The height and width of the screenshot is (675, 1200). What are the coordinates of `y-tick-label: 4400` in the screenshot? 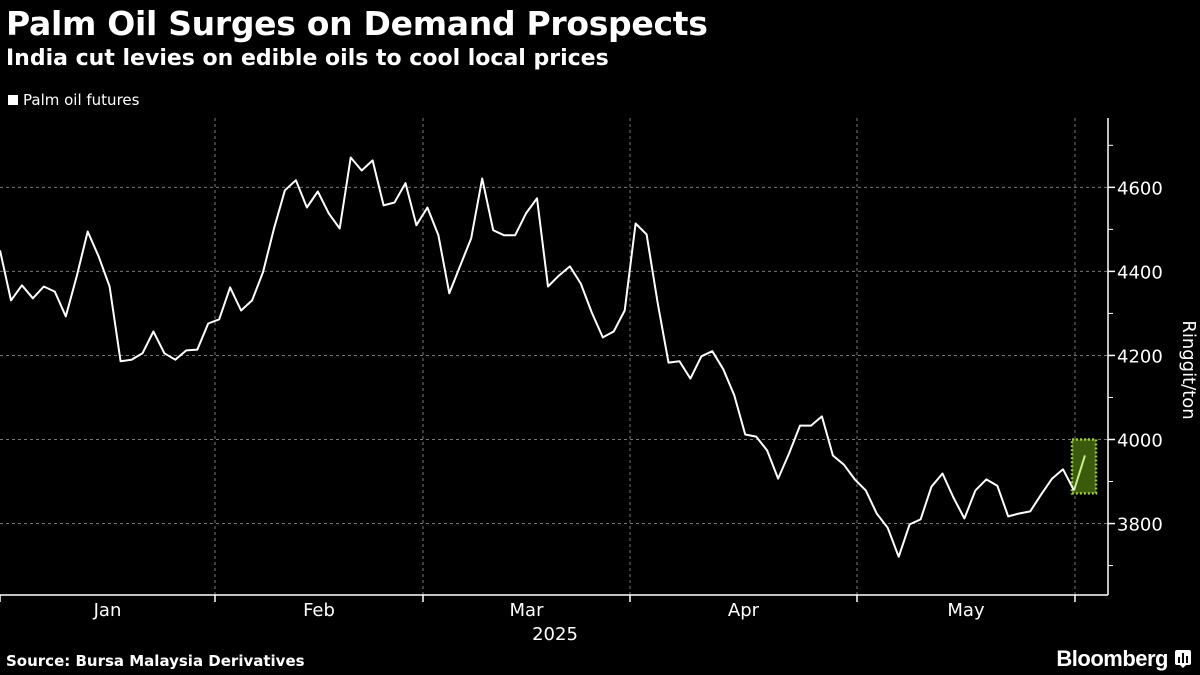 It's located at (1140, 272).